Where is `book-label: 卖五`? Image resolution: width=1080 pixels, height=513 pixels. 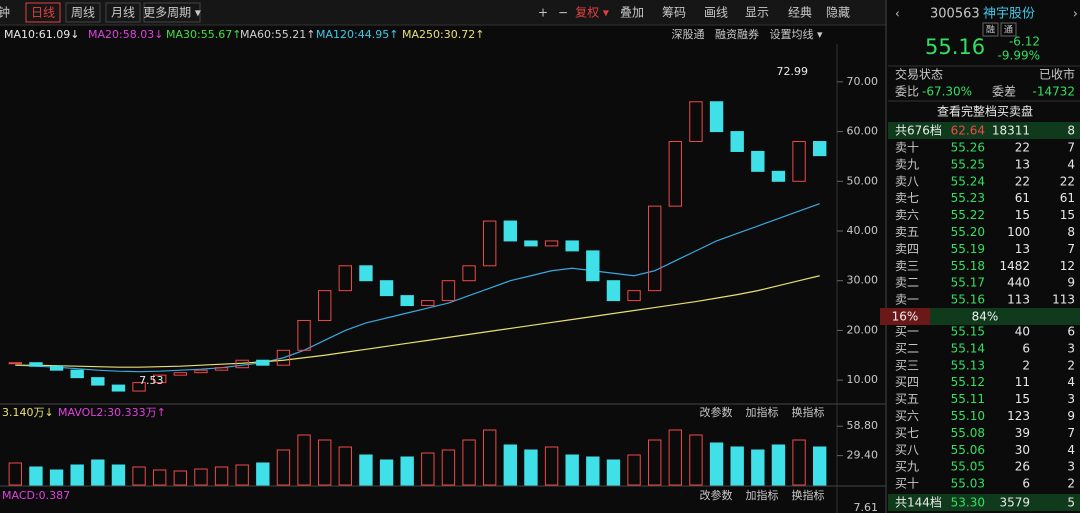 book-label: 卖五 is located at coordinates (907, 232).